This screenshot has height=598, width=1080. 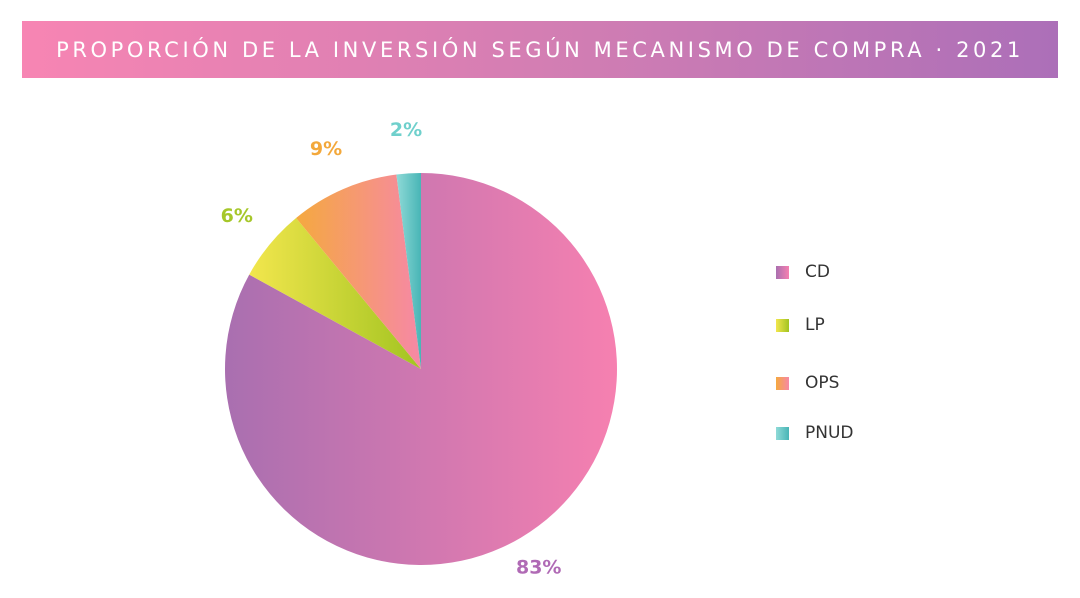 What do you see at coordinates (782, 383) in the screenshot?
I see `legend-swatch-ops` at bounding box center [782, 383].